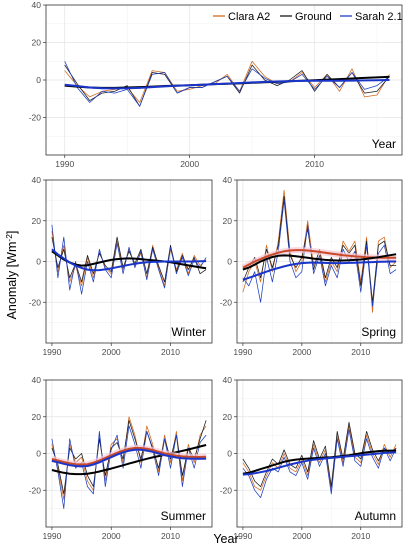 The height and width of the screenshot is (550, 411). What do you see at coordinates (249, 17) in the screenshot?
I see `legend-label-clara-a2: Clara A2` at bounding box center [249, 17].